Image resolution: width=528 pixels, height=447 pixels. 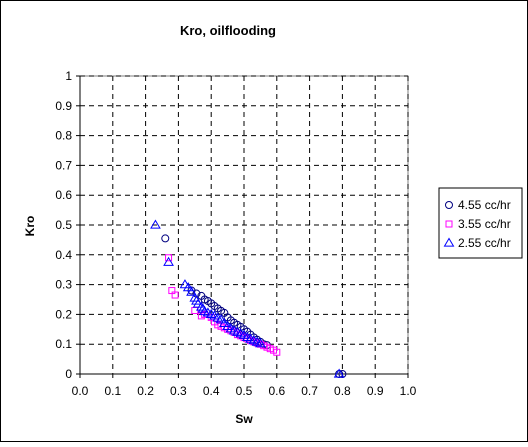 I want to click on x-tick-label: 1.0, so click(x=408, y=391).